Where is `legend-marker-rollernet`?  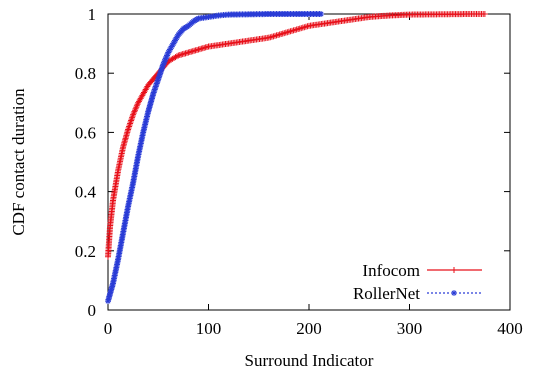 legend-marker-rollernet is located at coordinates (454, 293).